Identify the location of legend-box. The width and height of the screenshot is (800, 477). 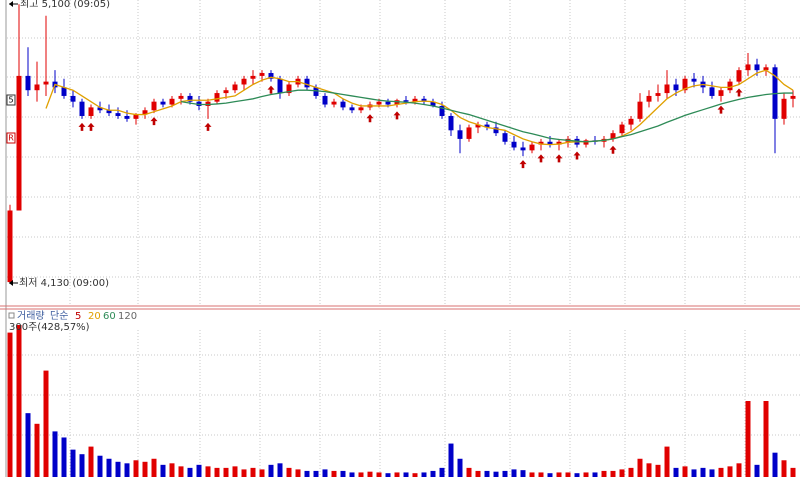
(11, 315).